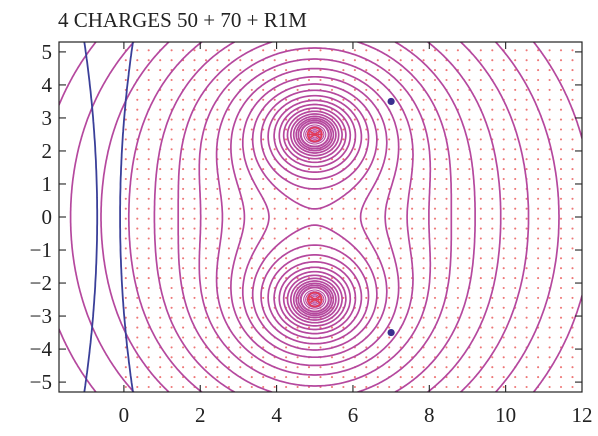 The height and width of the screenshot is (436, 598). I want to click on y-tick-label: −5, so click(41, 382).